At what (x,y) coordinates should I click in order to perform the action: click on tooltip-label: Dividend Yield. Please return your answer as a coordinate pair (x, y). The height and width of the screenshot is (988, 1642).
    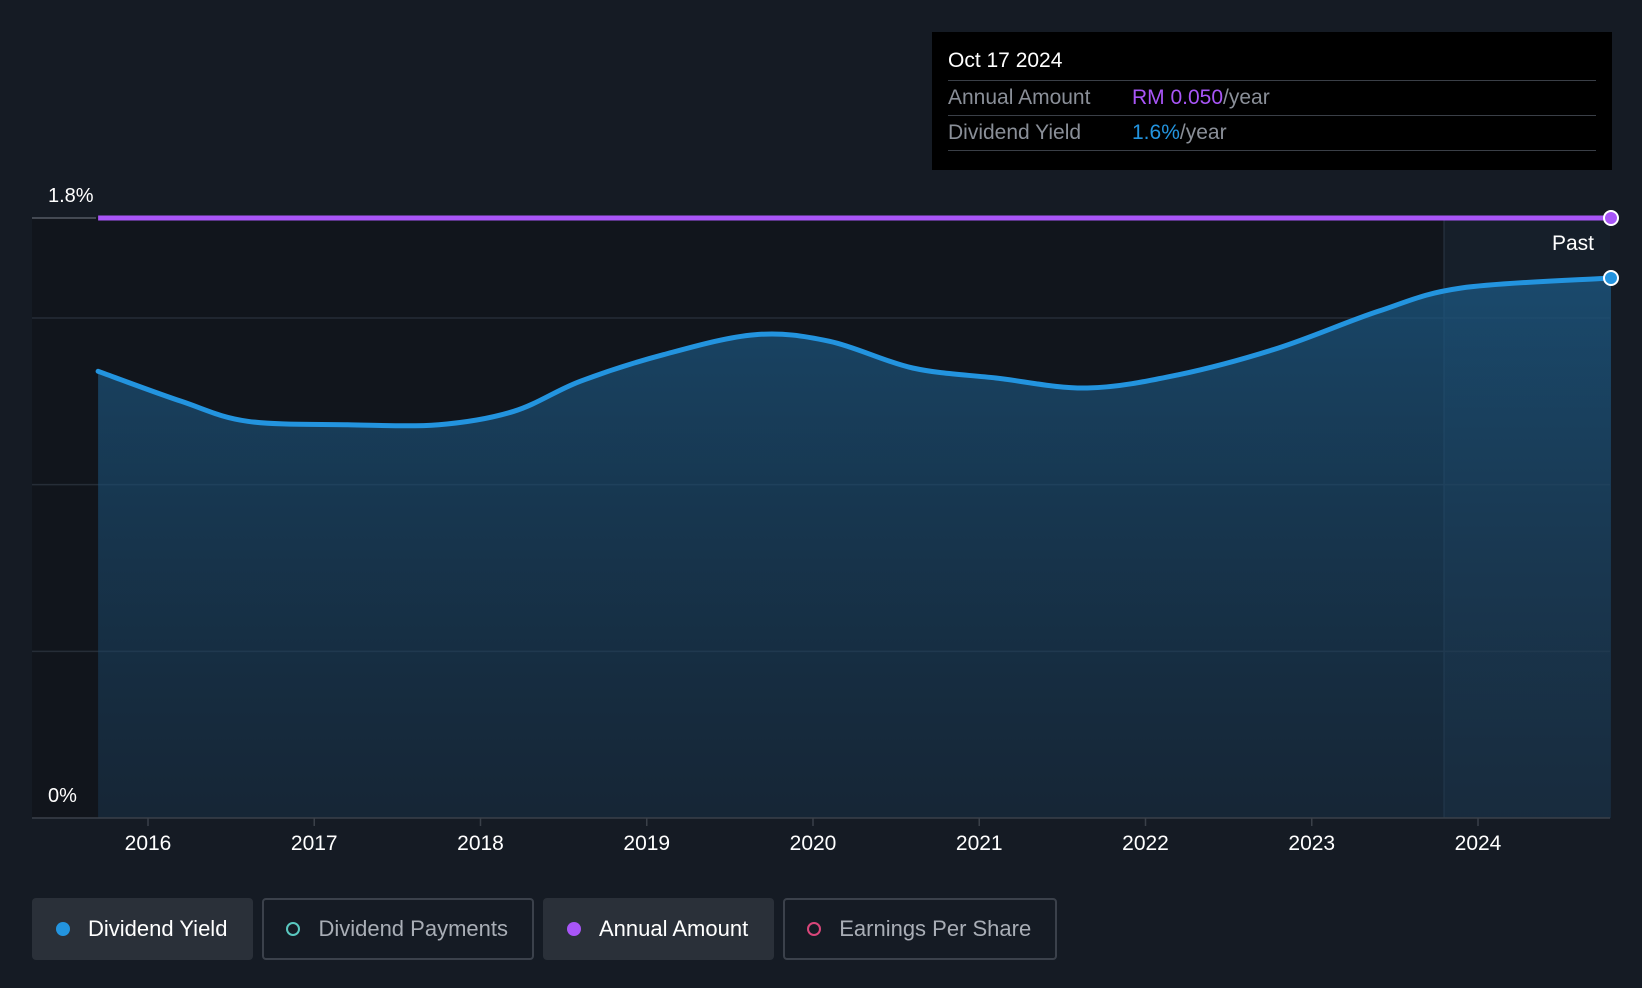
    Looking at the image, I should click on (1015, 132).